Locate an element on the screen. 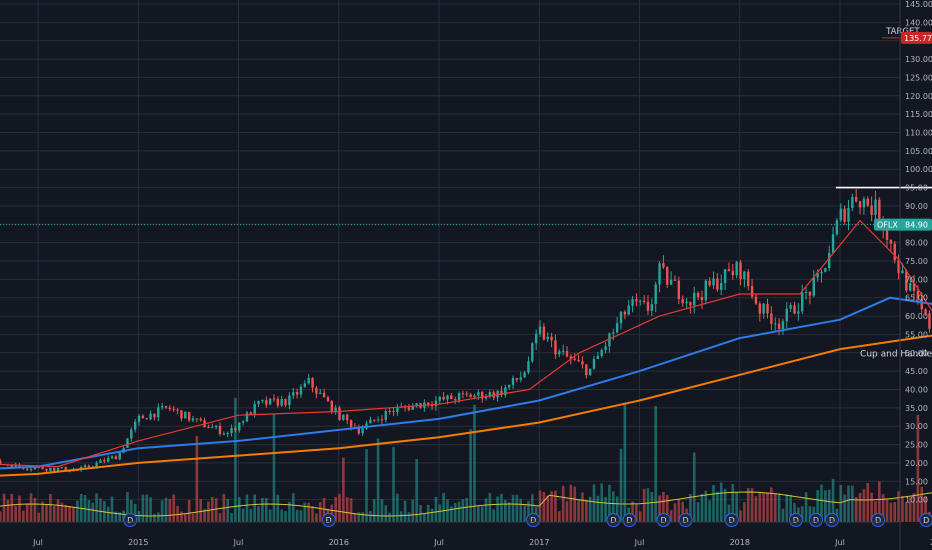 The width and height of the screenshot is (932, 550). y-tick-label: 50.00 is located at coordinates (916, 353).